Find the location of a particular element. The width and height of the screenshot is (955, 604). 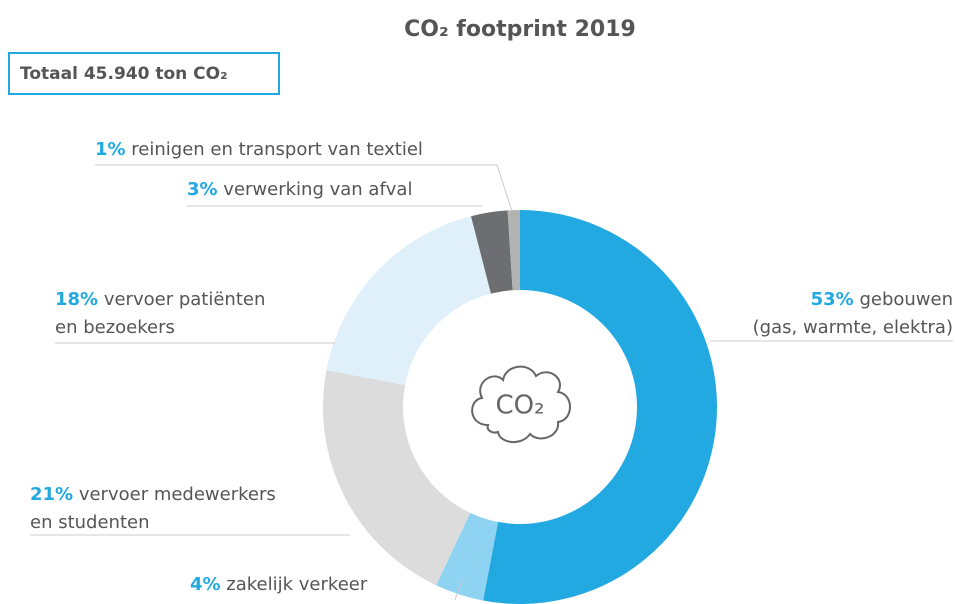

slice-label: 21% vervoer medewerkers is located at coordinates (153, 494).